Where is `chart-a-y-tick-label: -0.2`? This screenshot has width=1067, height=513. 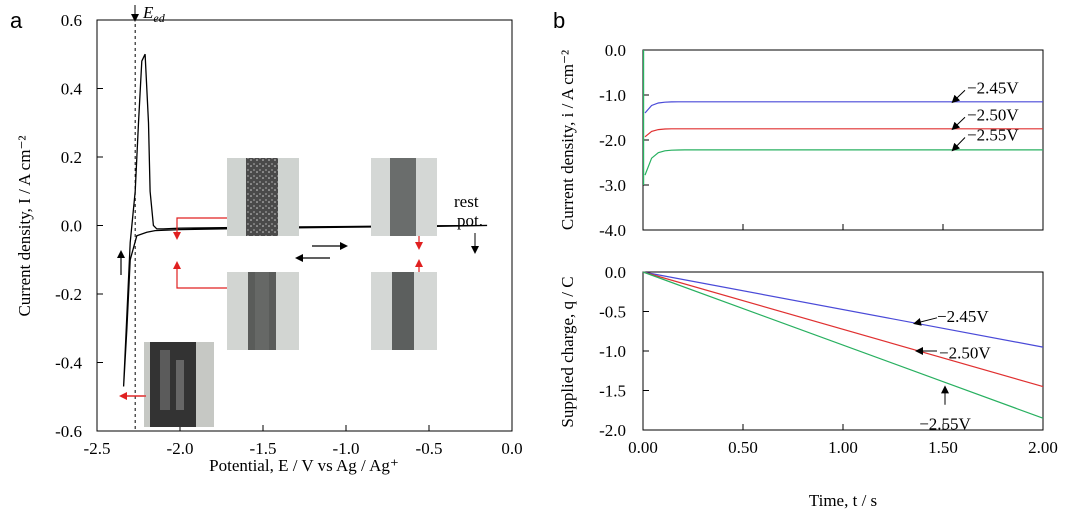 chart-a-y-tick-label: -0.2 is located at coordinates (68, 294).